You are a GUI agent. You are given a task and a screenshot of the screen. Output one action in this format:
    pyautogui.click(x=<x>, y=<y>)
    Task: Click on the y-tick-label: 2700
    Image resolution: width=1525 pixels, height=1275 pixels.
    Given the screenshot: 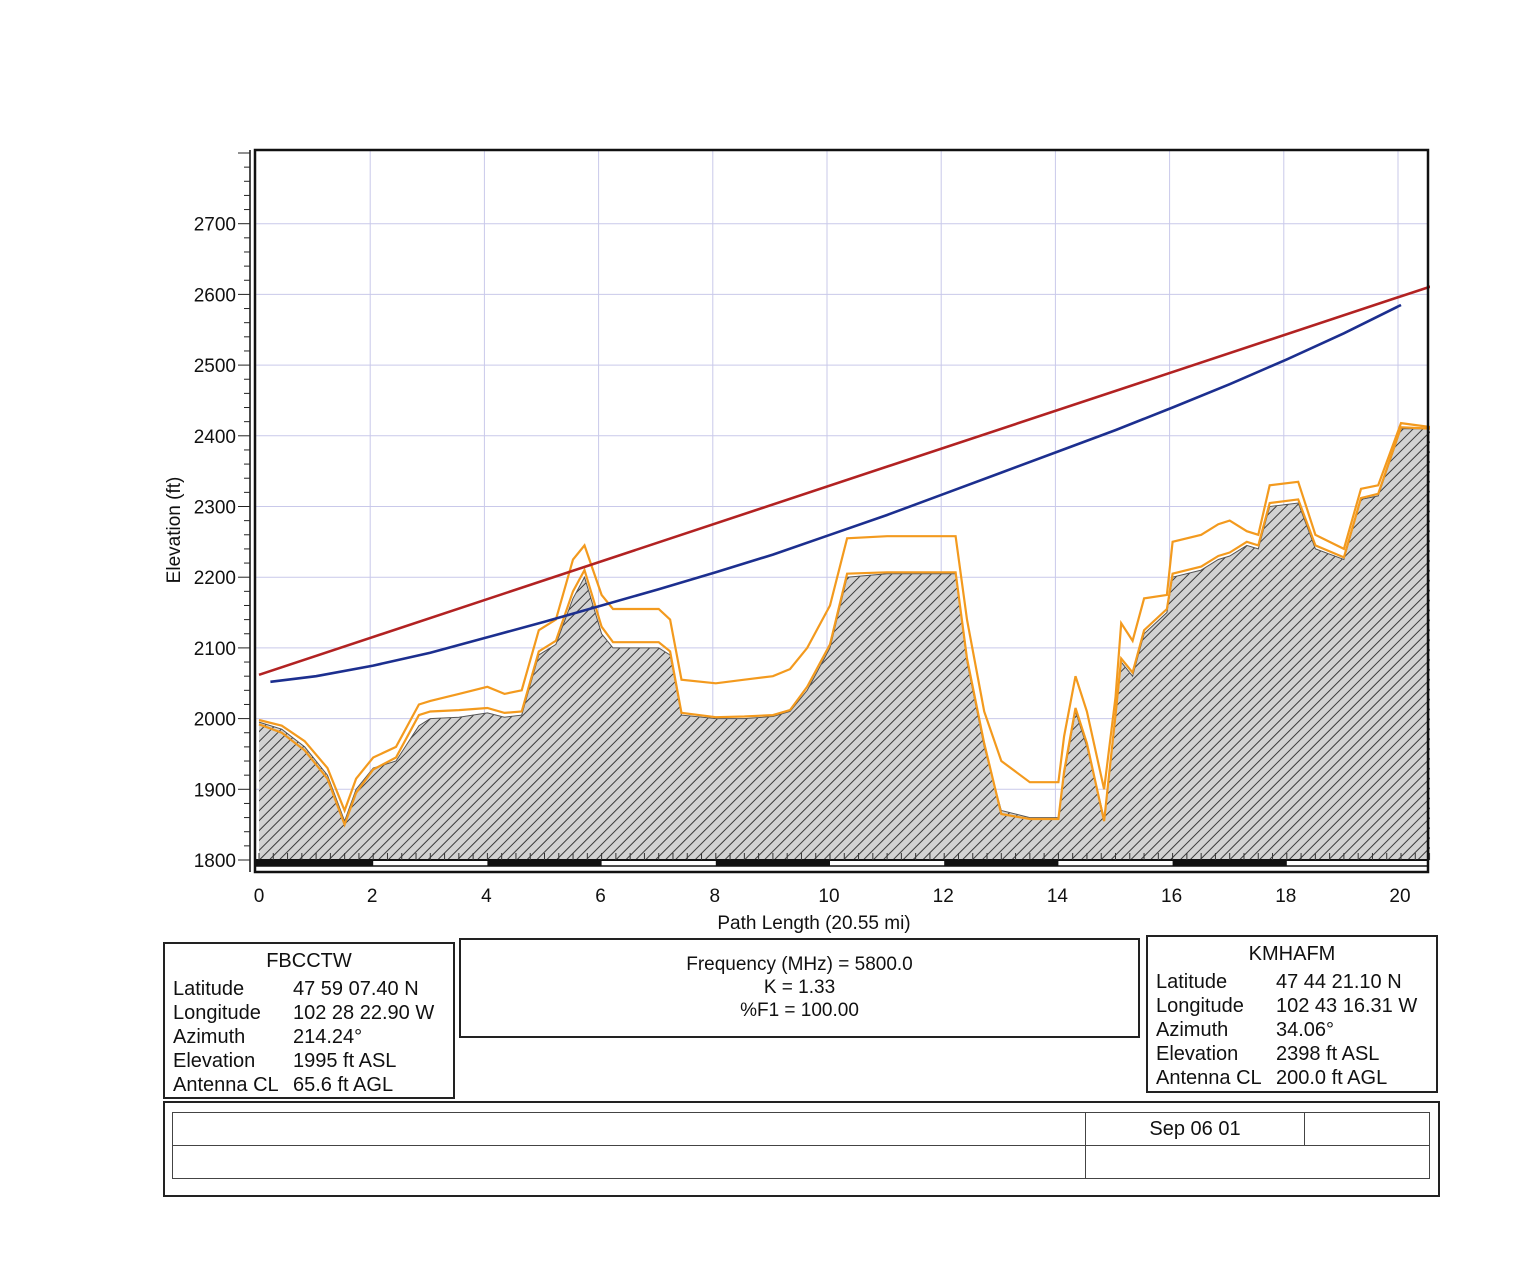 What is the action you would take?
    pyautogui.click(x=215, y=225)
    